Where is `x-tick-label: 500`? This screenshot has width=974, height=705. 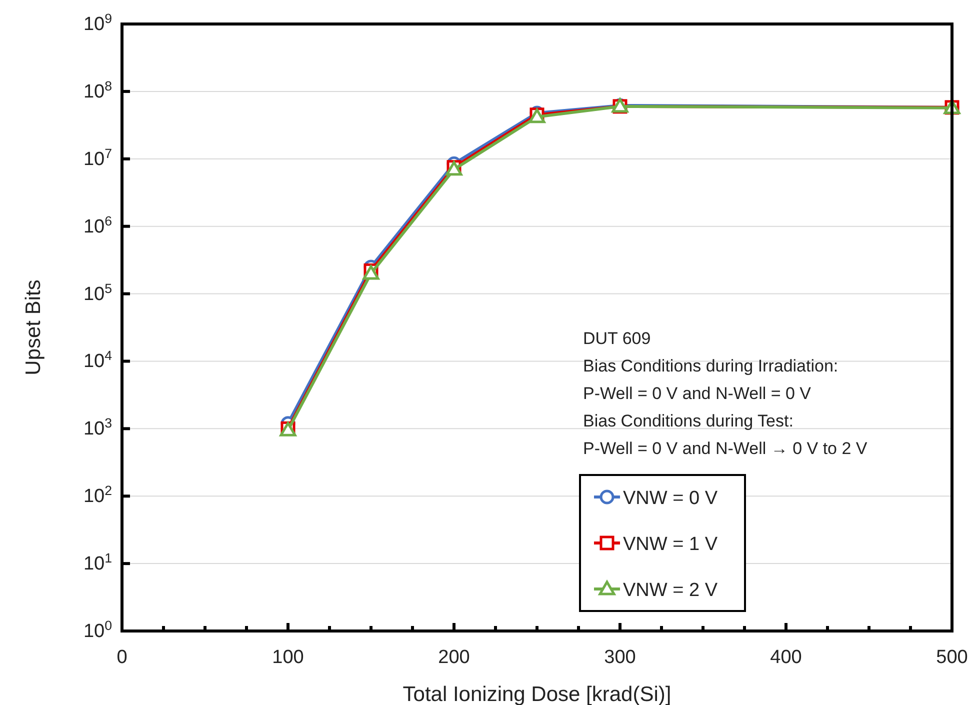
x-tick-label: 500 is located at coordinates (952, 657).